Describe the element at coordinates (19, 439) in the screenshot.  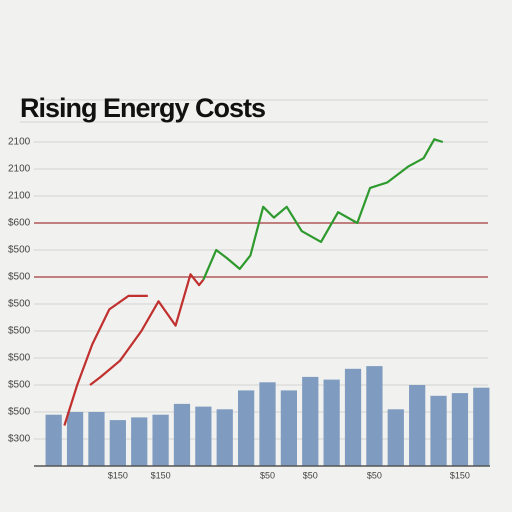
I see `y-tick-label: $300` at that location.